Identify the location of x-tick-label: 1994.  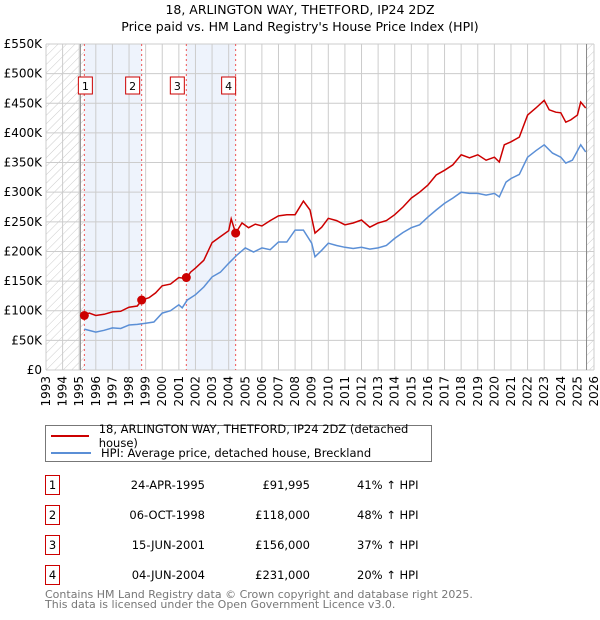
(63, 391).